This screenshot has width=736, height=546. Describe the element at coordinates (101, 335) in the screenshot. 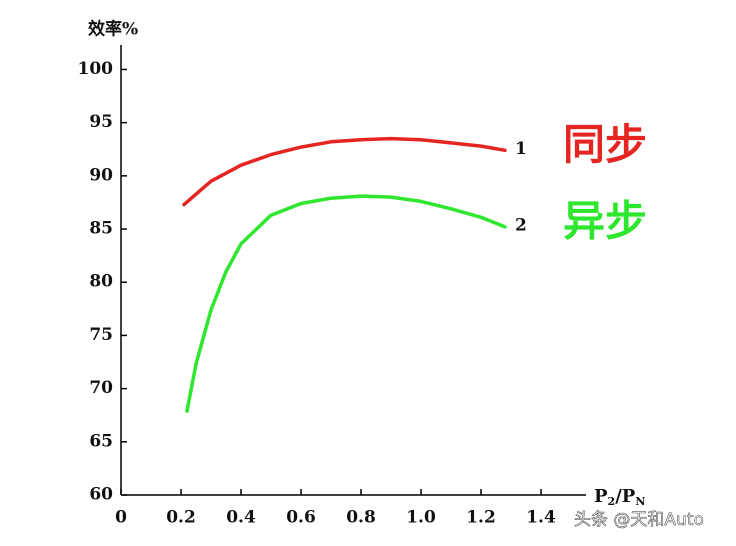

I see `y-tick-label: 75` at that location.